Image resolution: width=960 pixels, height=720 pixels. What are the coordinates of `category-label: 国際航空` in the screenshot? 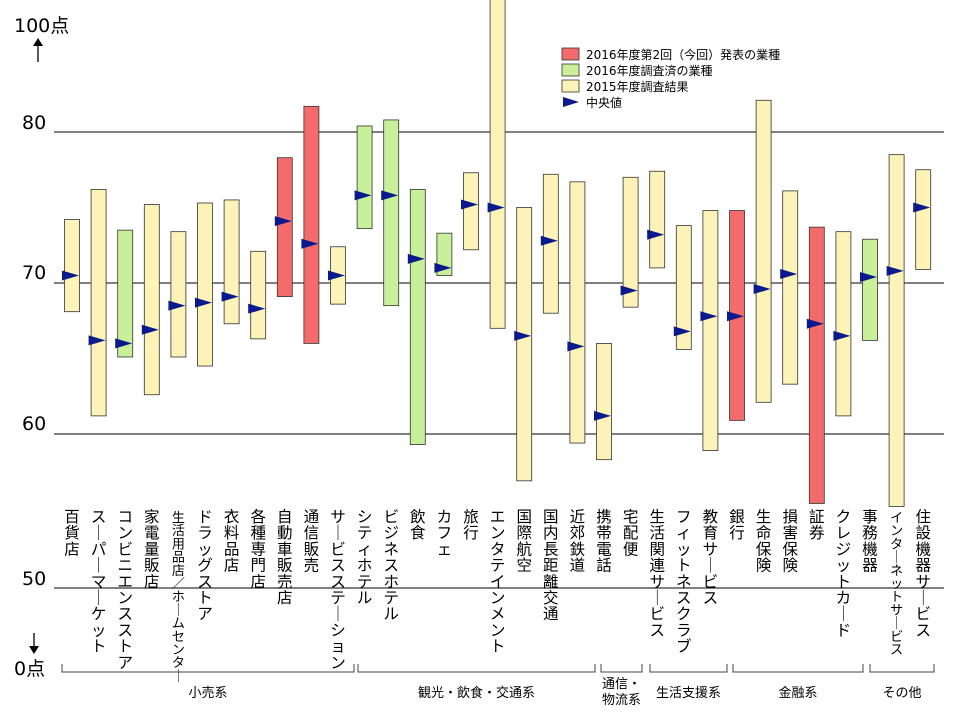 It's located at (524, 541).